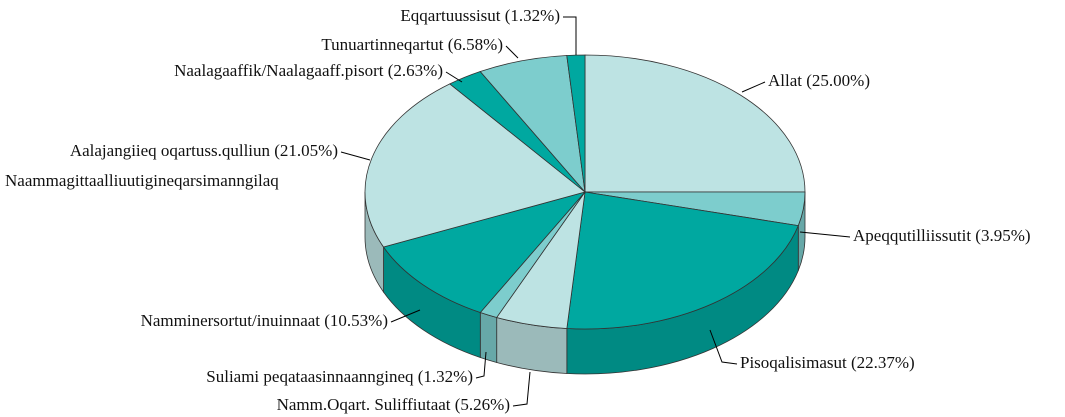 The height and width of the screenshot is (417, 1065). Describe the element at coordinates (142, 180) in the screenshot. I see `annotation: Naammagittaalliuutigineqarsimanngilaq` at that location.